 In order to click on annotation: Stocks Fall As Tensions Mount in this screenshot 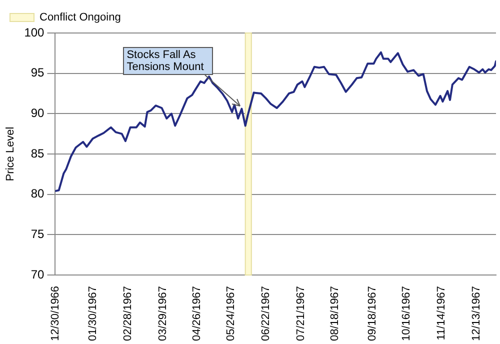, I will do `click(167, 60)`.